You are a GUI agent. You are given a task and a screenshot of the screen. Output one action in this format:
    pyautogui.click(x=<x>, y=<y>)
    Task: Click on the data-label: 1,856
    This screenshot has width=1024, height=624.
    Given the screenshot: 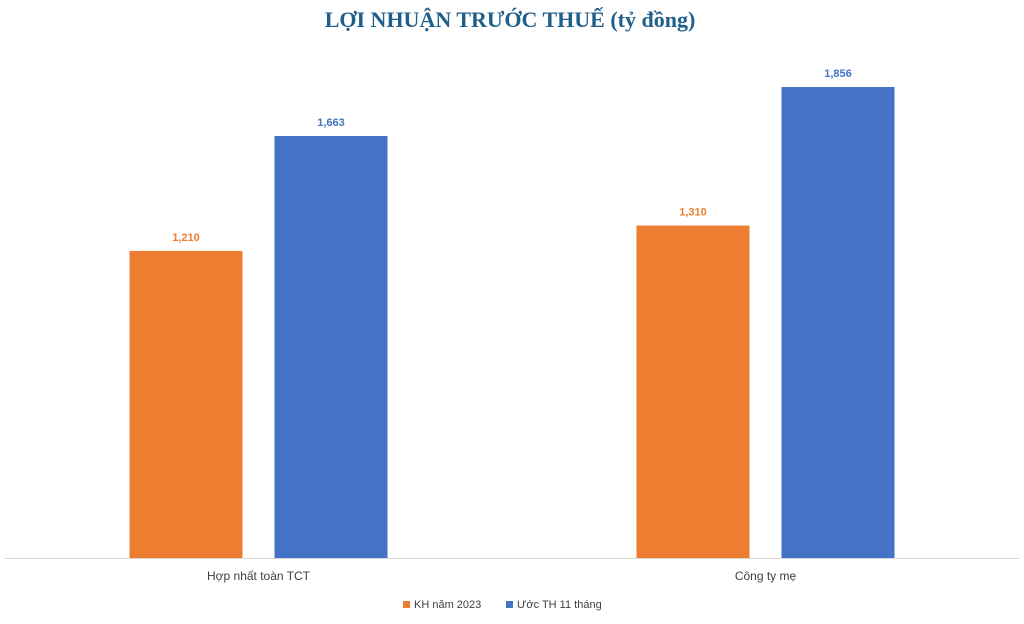 What is the action you would take?
    pyautogui.click(x=838, y=74)
    